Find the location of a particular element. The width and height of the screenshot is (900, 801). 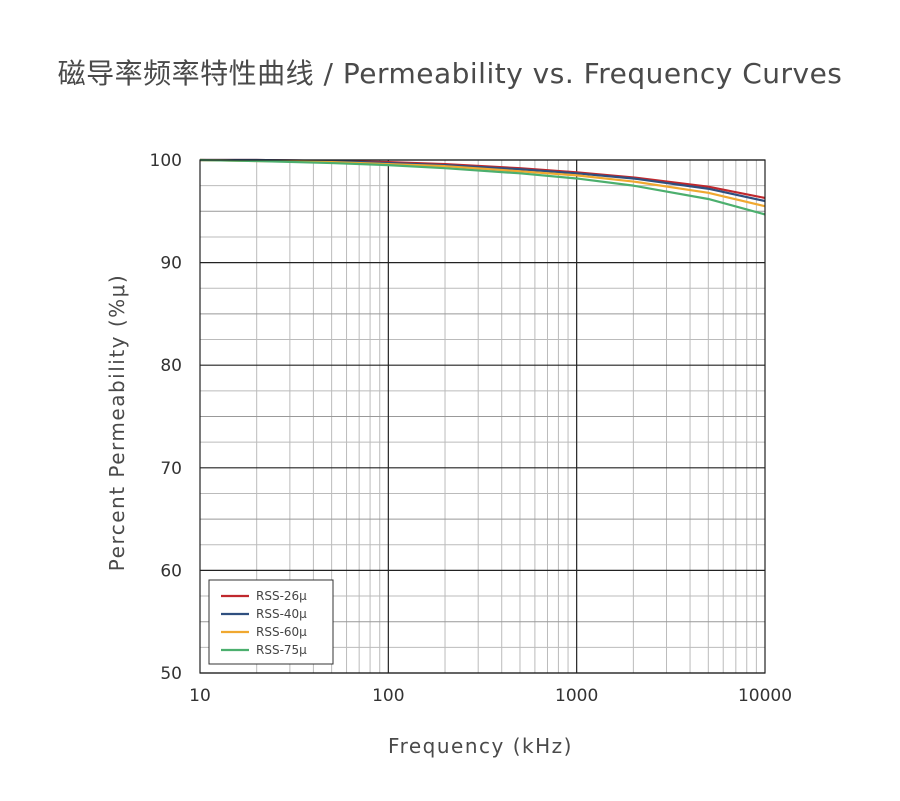

x-tick-label: 10 is located at coordinates (200, 696).